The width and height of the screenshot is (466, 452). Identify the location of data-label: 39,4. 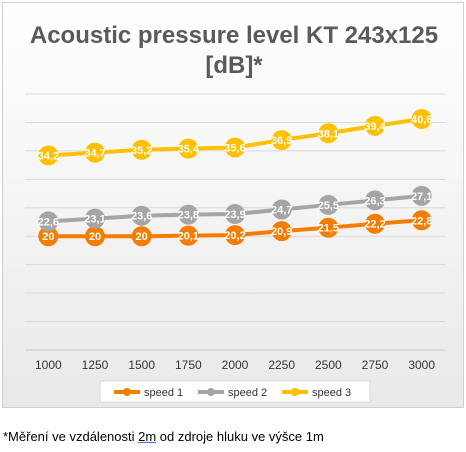
(375, 127).